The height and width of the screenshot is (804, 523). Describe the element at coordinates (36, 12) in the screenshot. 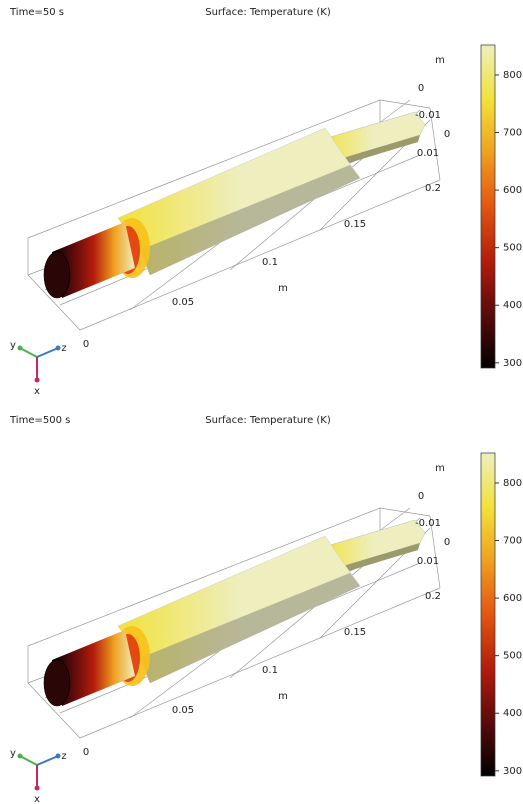

I see `time-label: Time=50 s` at that location.